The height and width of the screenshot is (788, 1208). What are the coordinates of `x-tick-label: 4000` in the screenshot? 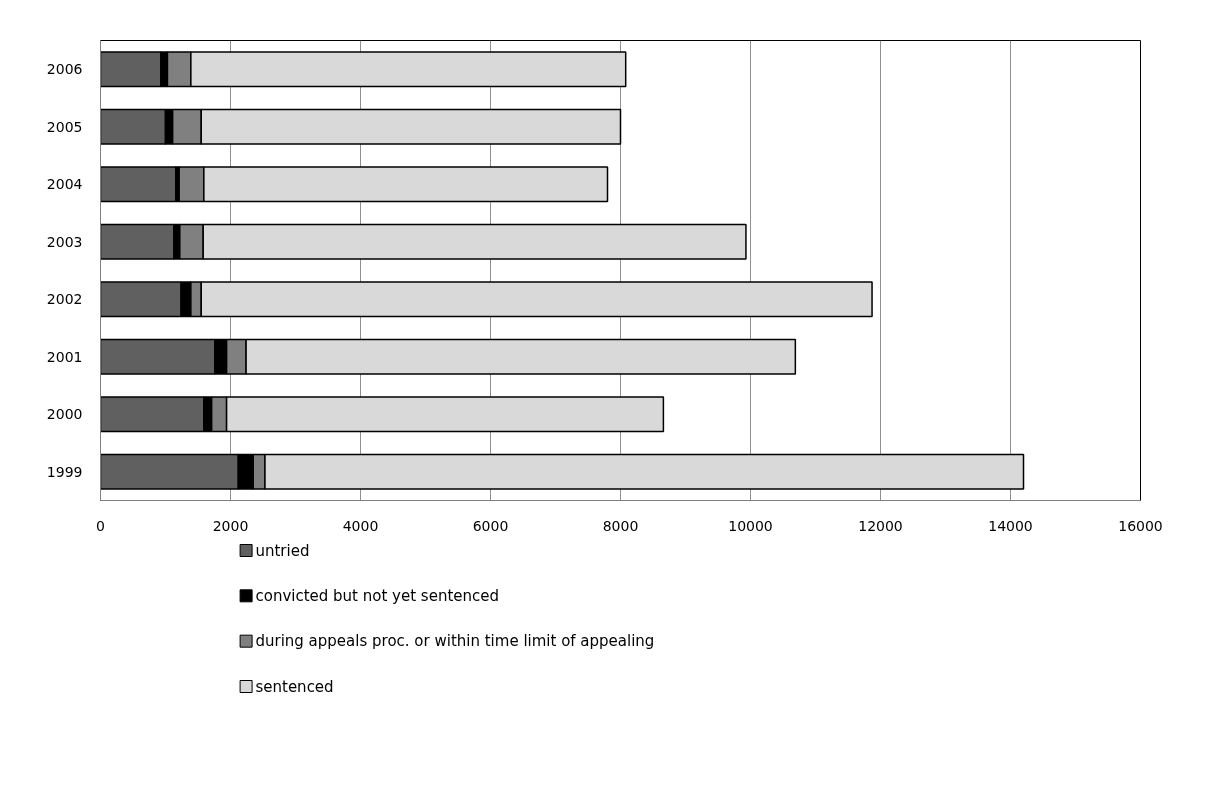 It's located at (360, 525).